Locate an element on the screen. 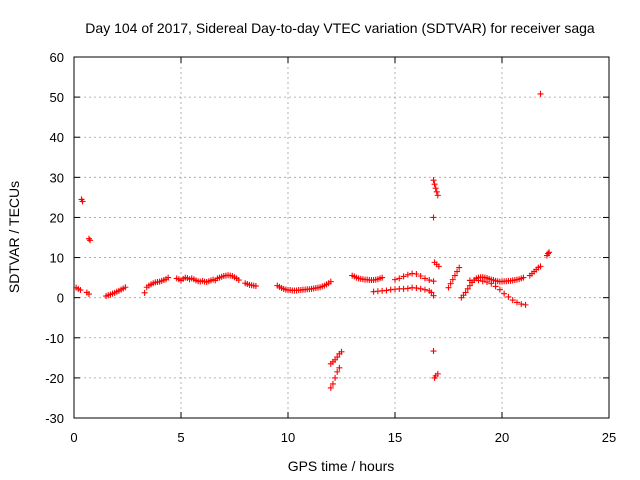 The image size is (640, 480). y-tick-label: -10 is located at coordinates (54, 338).